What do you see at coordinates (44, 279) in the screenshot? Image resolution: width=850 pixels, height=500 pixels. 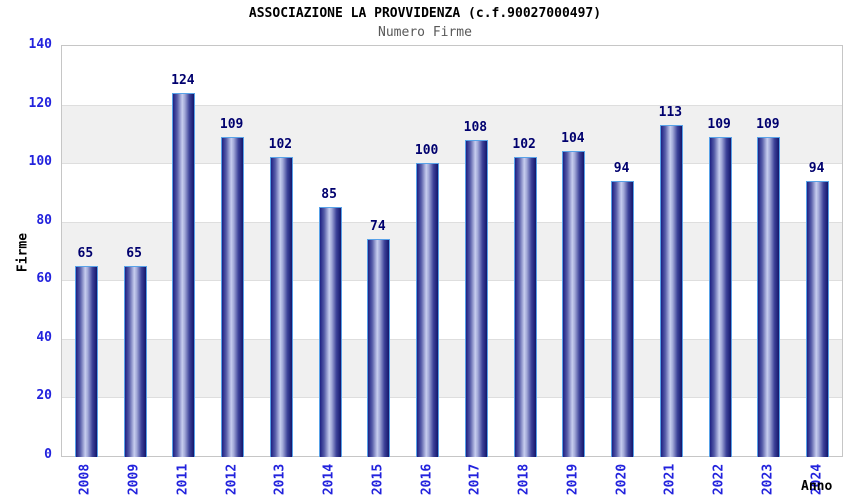 I see `y-tick-label: 60` at bounding box center [44, 279].